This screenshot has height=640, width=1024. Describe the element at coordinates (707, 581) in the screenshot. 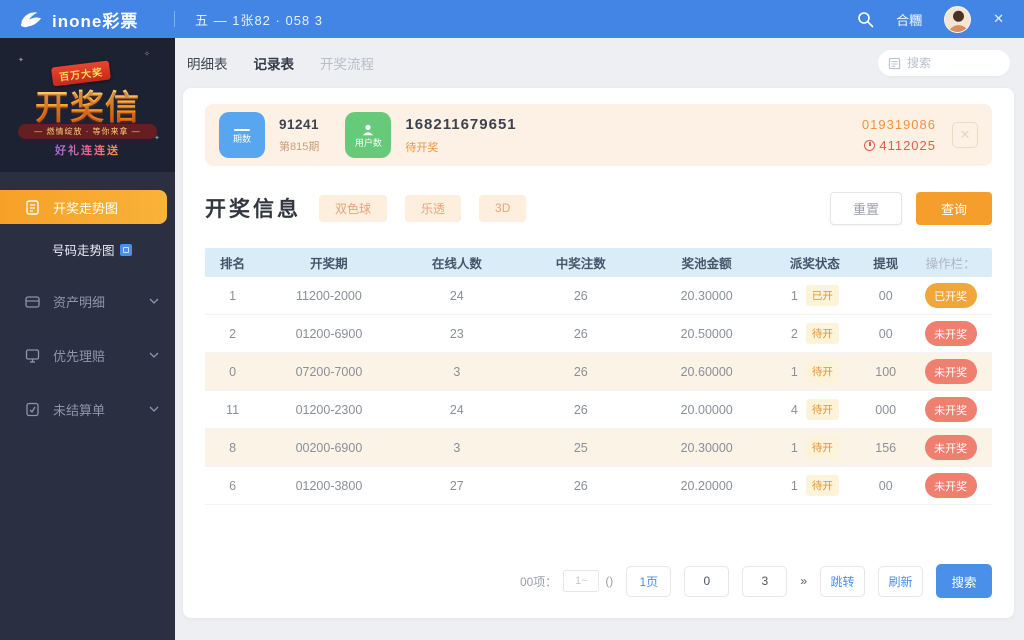

I see `page-number-button: 0` at that location.